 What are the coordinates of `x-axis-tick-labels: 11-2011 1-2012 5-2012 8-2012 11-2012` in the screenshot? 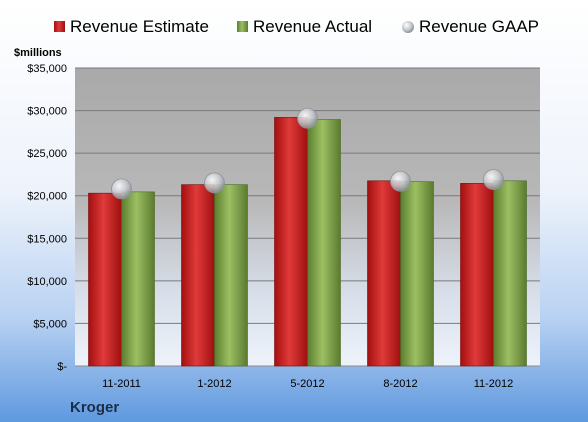 It's located at (307, 384).